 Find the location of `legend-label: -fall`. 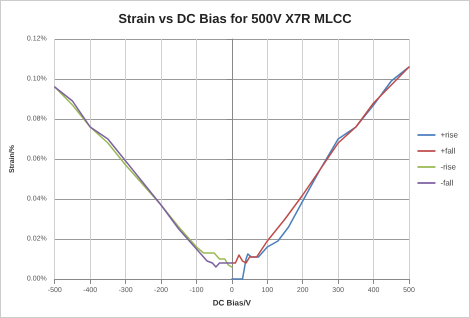

legend-label: -fall is located at coordinates (447, 183).